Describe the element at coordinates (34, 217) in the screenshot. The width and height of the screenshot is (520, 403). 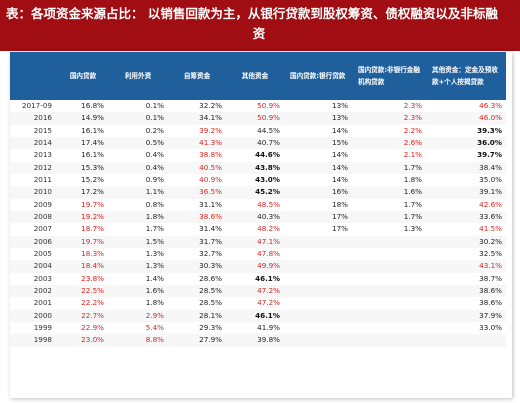
I see `row-year: 2008` at that location.